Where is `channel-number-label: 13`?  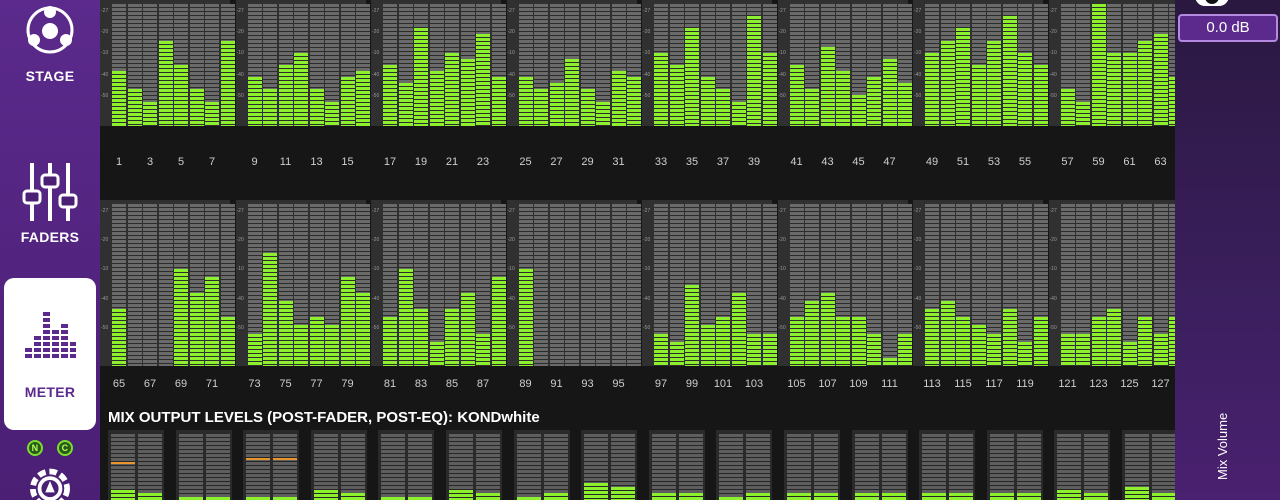 channel-number-label: 13 is located at coordinates (316, 162).